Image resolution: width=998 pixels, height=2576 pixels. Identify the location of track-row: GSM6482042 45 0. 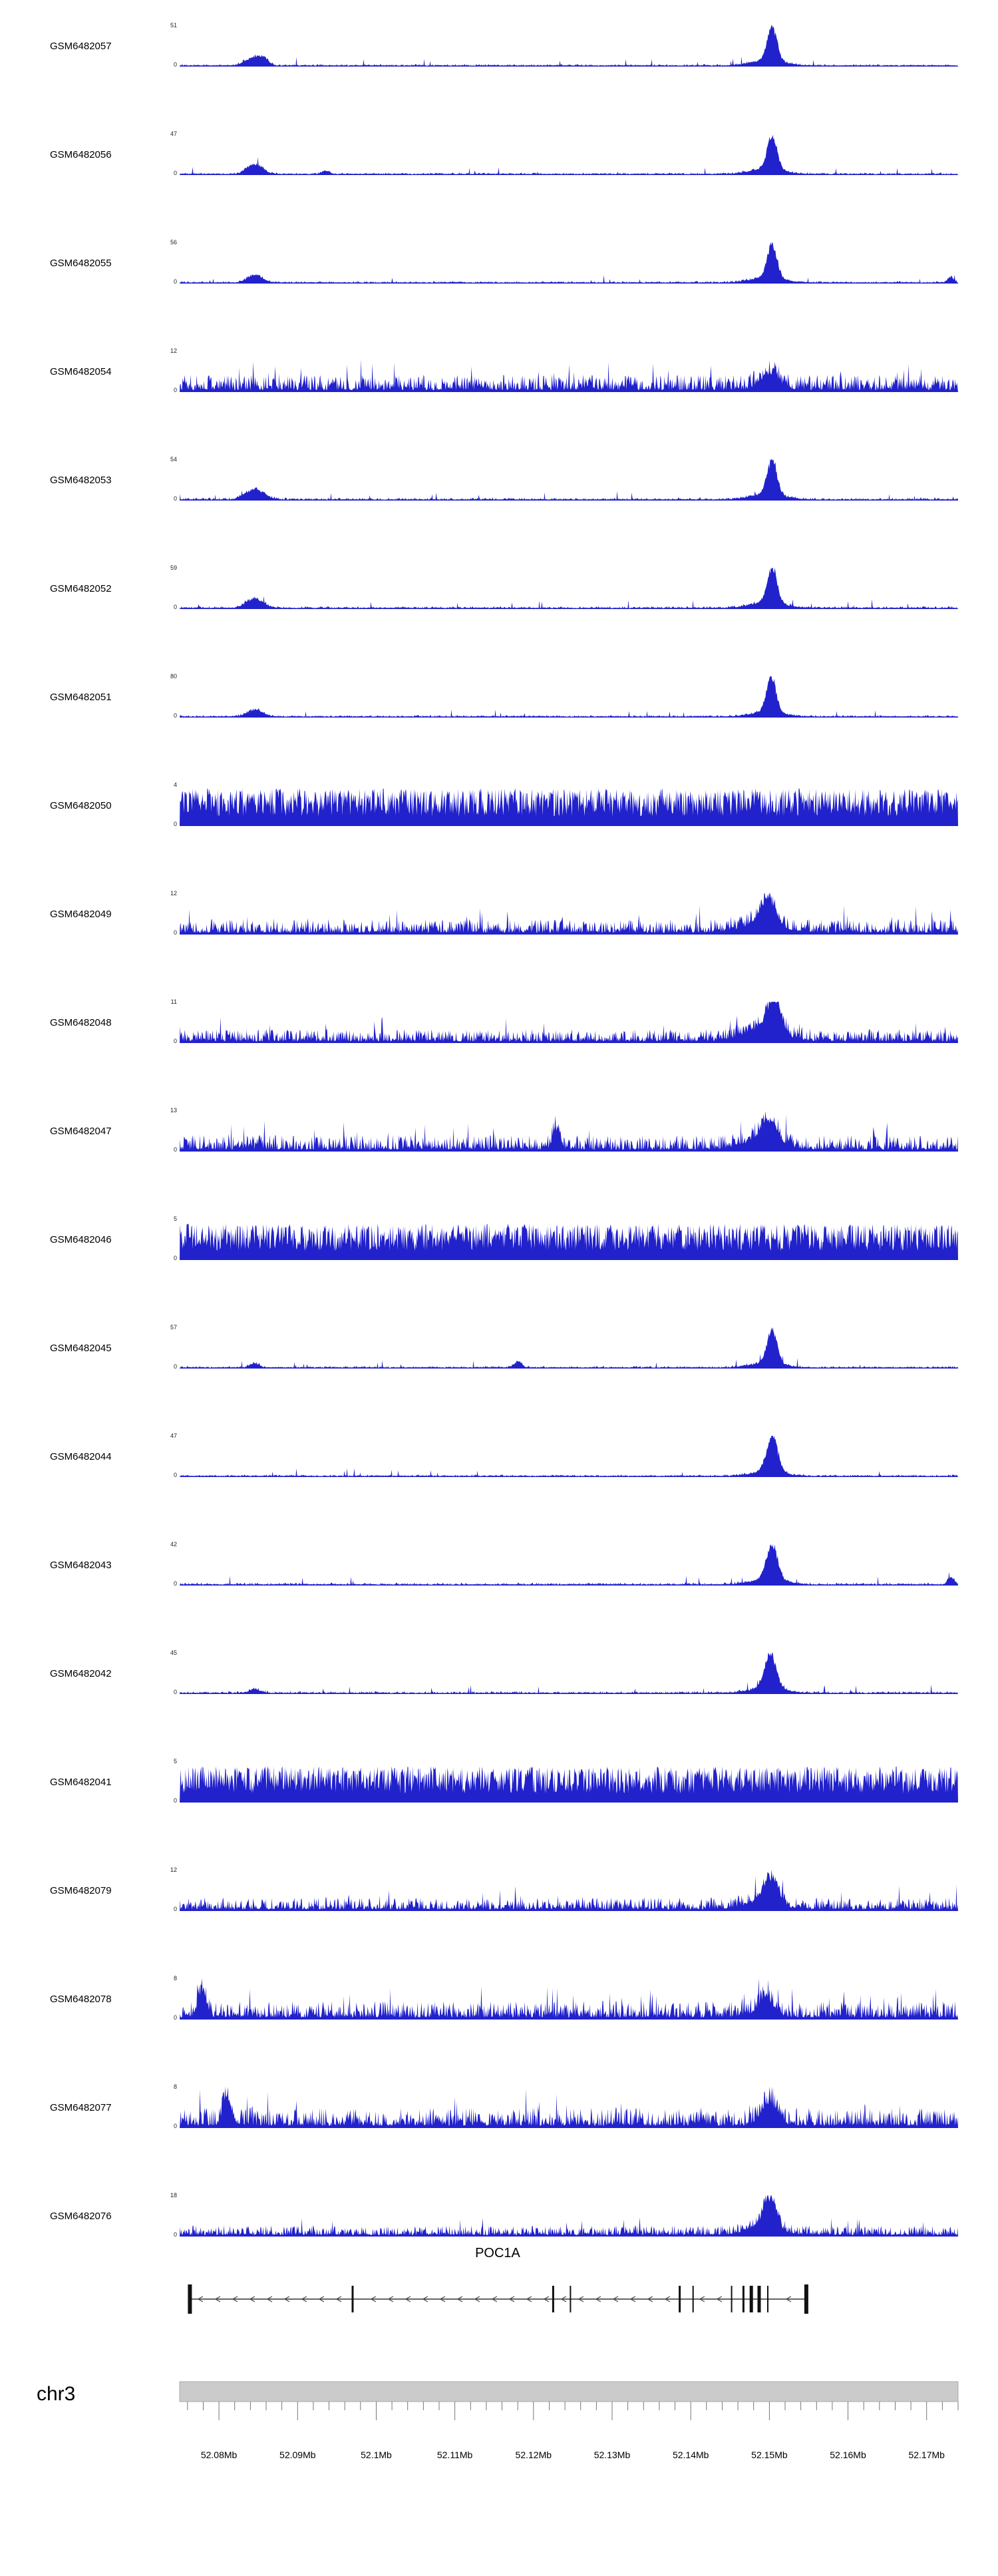
(499, 1705).